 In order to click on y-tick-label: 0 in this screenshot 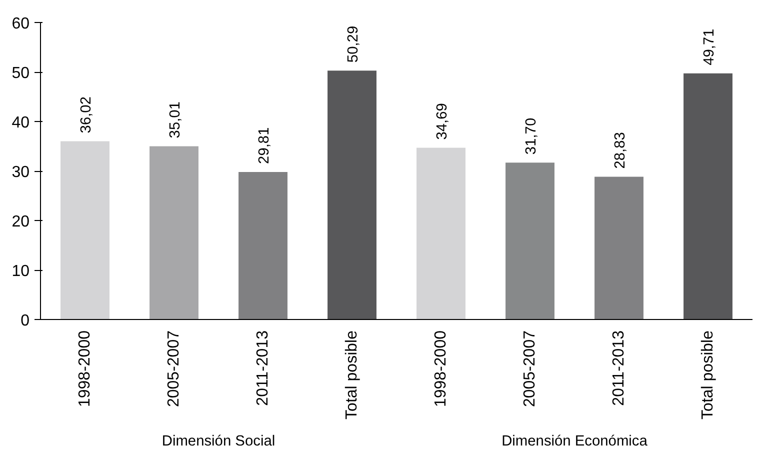, I will do `click(25, 321)`.